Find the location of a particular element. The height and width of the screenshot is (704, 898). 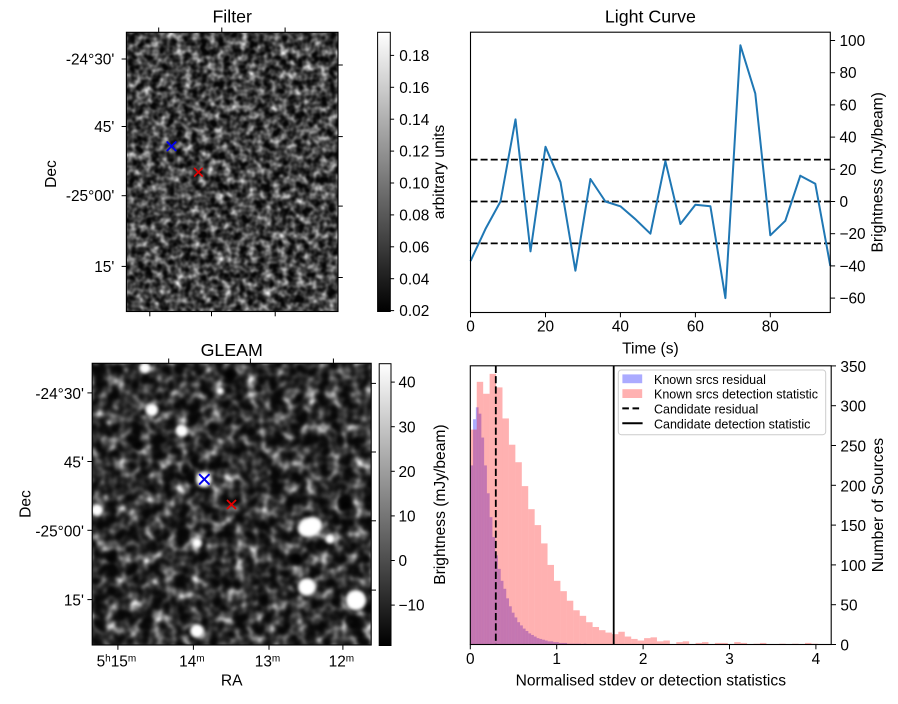

svg-text: arbitrary units is located at coordinates (439, 172).